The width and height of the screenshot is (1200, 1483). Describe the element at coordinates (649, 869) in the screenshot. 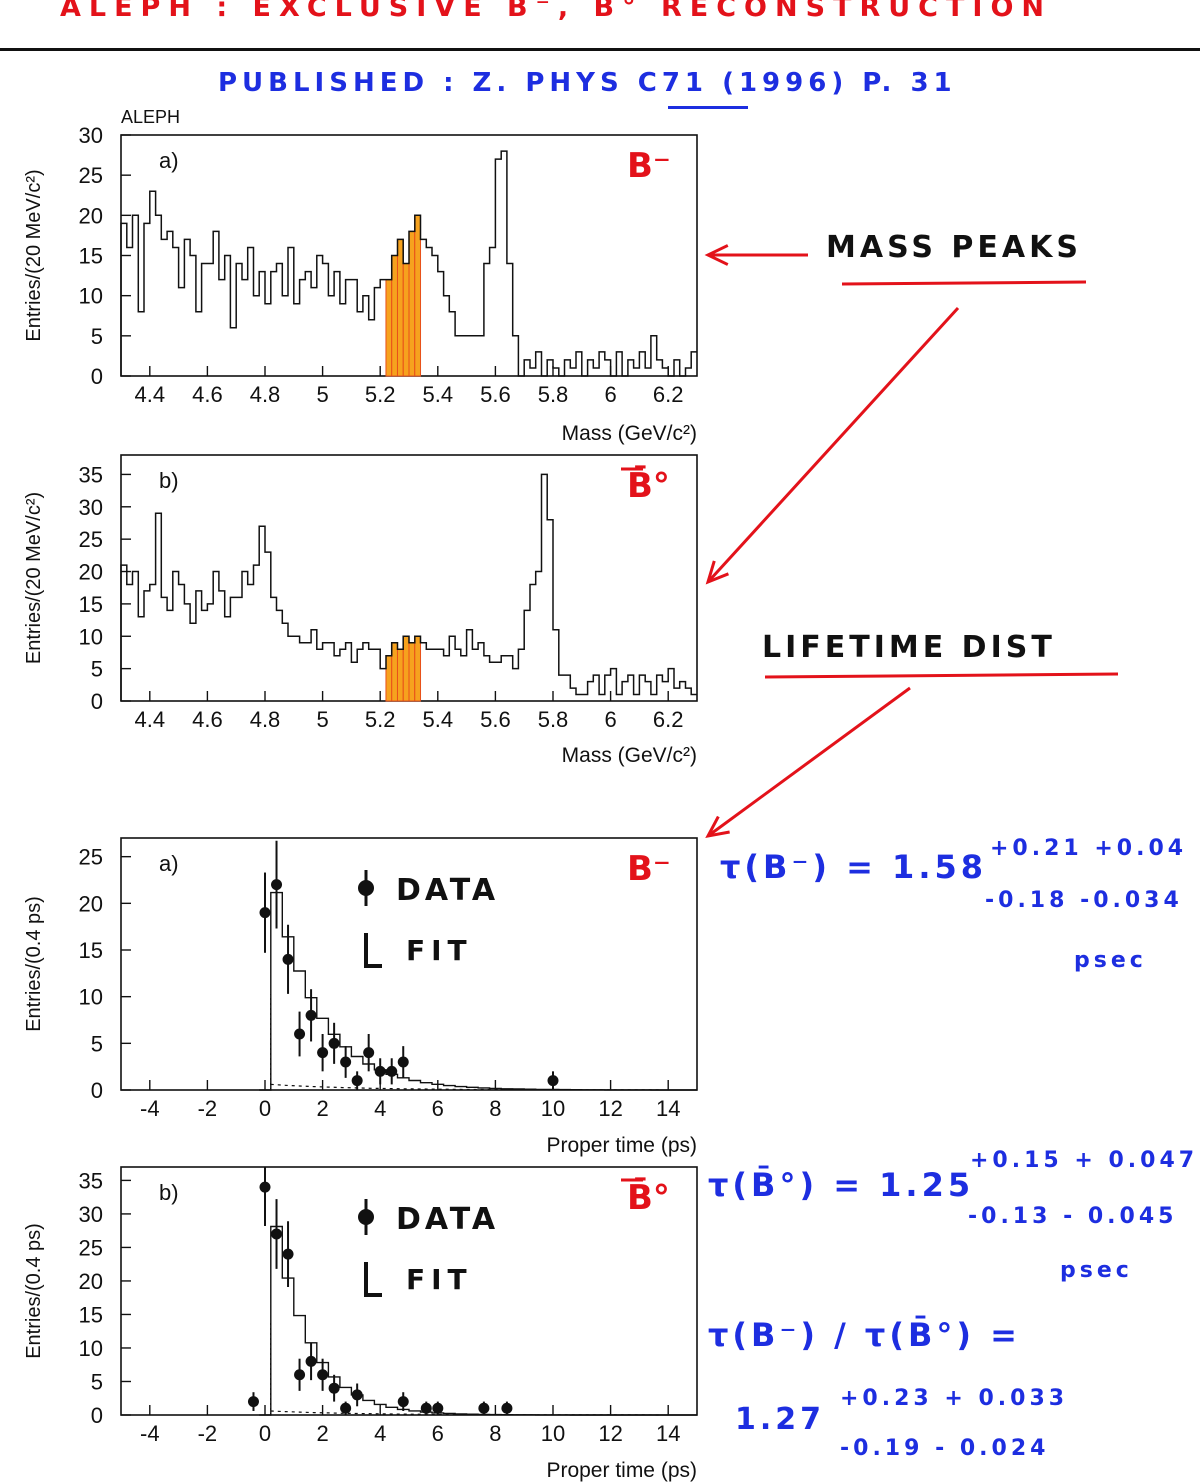

I see `particle-label: B⁻` at that location.